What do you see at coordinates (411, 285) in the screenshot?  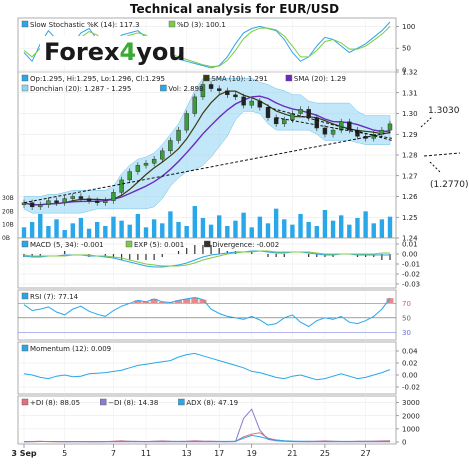 I see `macd-ytick-label: -0.03` at bounding box center [411, 285].